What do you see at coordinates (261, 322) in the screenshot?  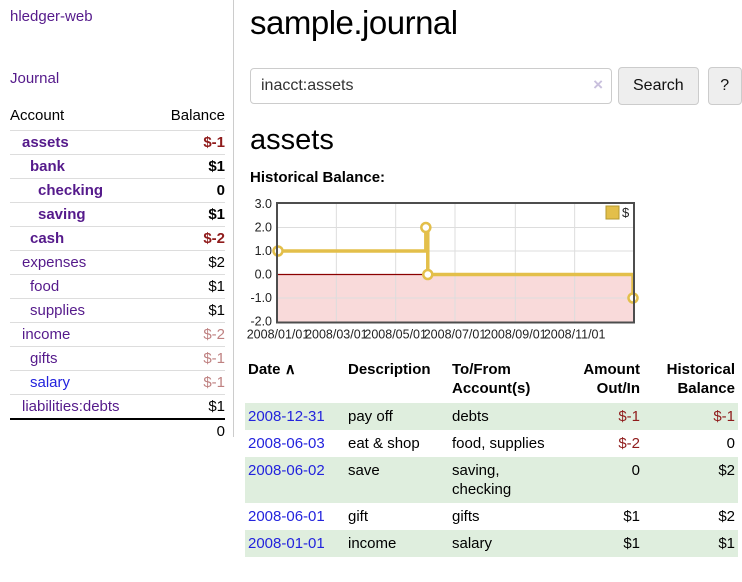 I see `y-tick-label: -2.0` at bounding box center [261, 322].